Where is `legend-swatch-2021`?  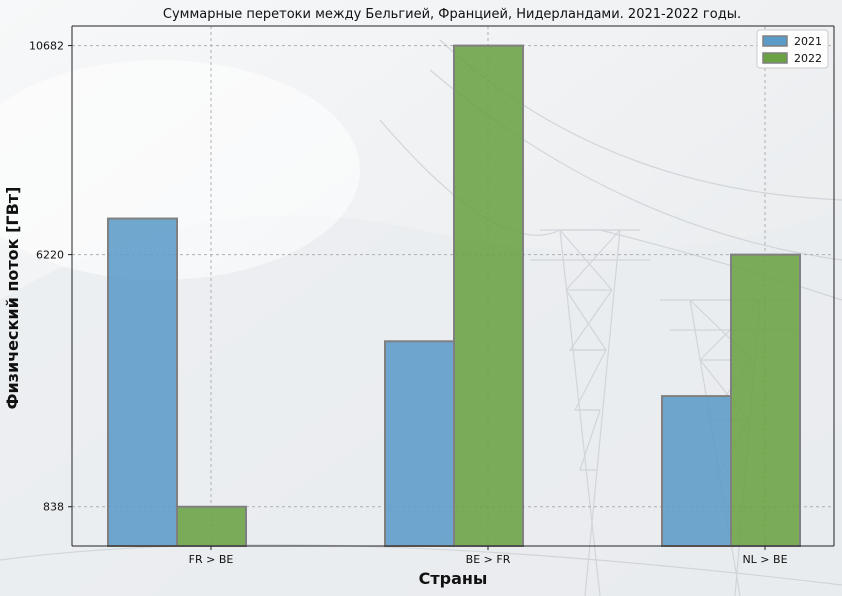 legend-swatch-2021 is located at coordinates (775, 41).